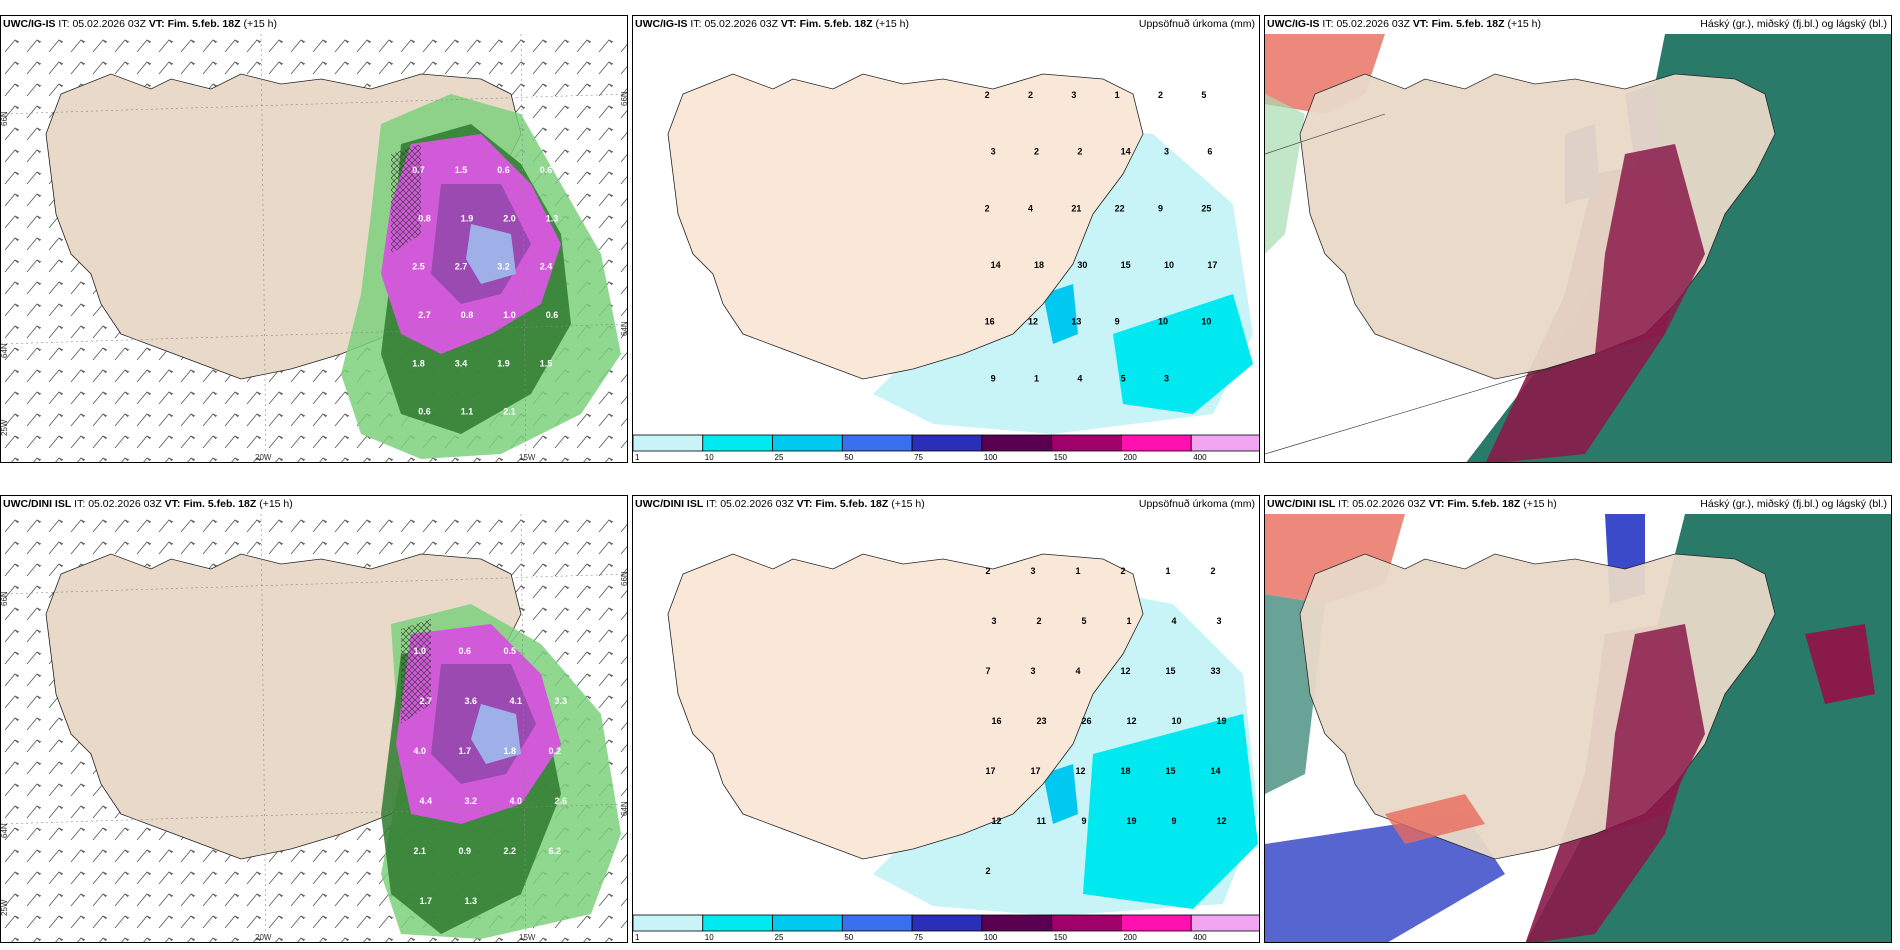  What do you see at coordinates (1087, 721) in the screenshot?
I see `value-label: 26` at bounding box center [1087, 721].